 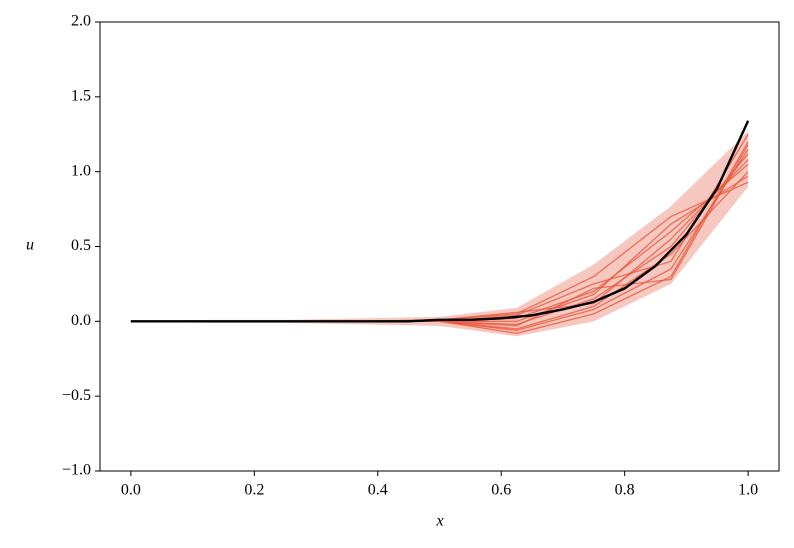 What do you see at coordinates (81, 245) in the screenshot?
I see `y-tick-label: 0.5` at bounding box center [81, 245].